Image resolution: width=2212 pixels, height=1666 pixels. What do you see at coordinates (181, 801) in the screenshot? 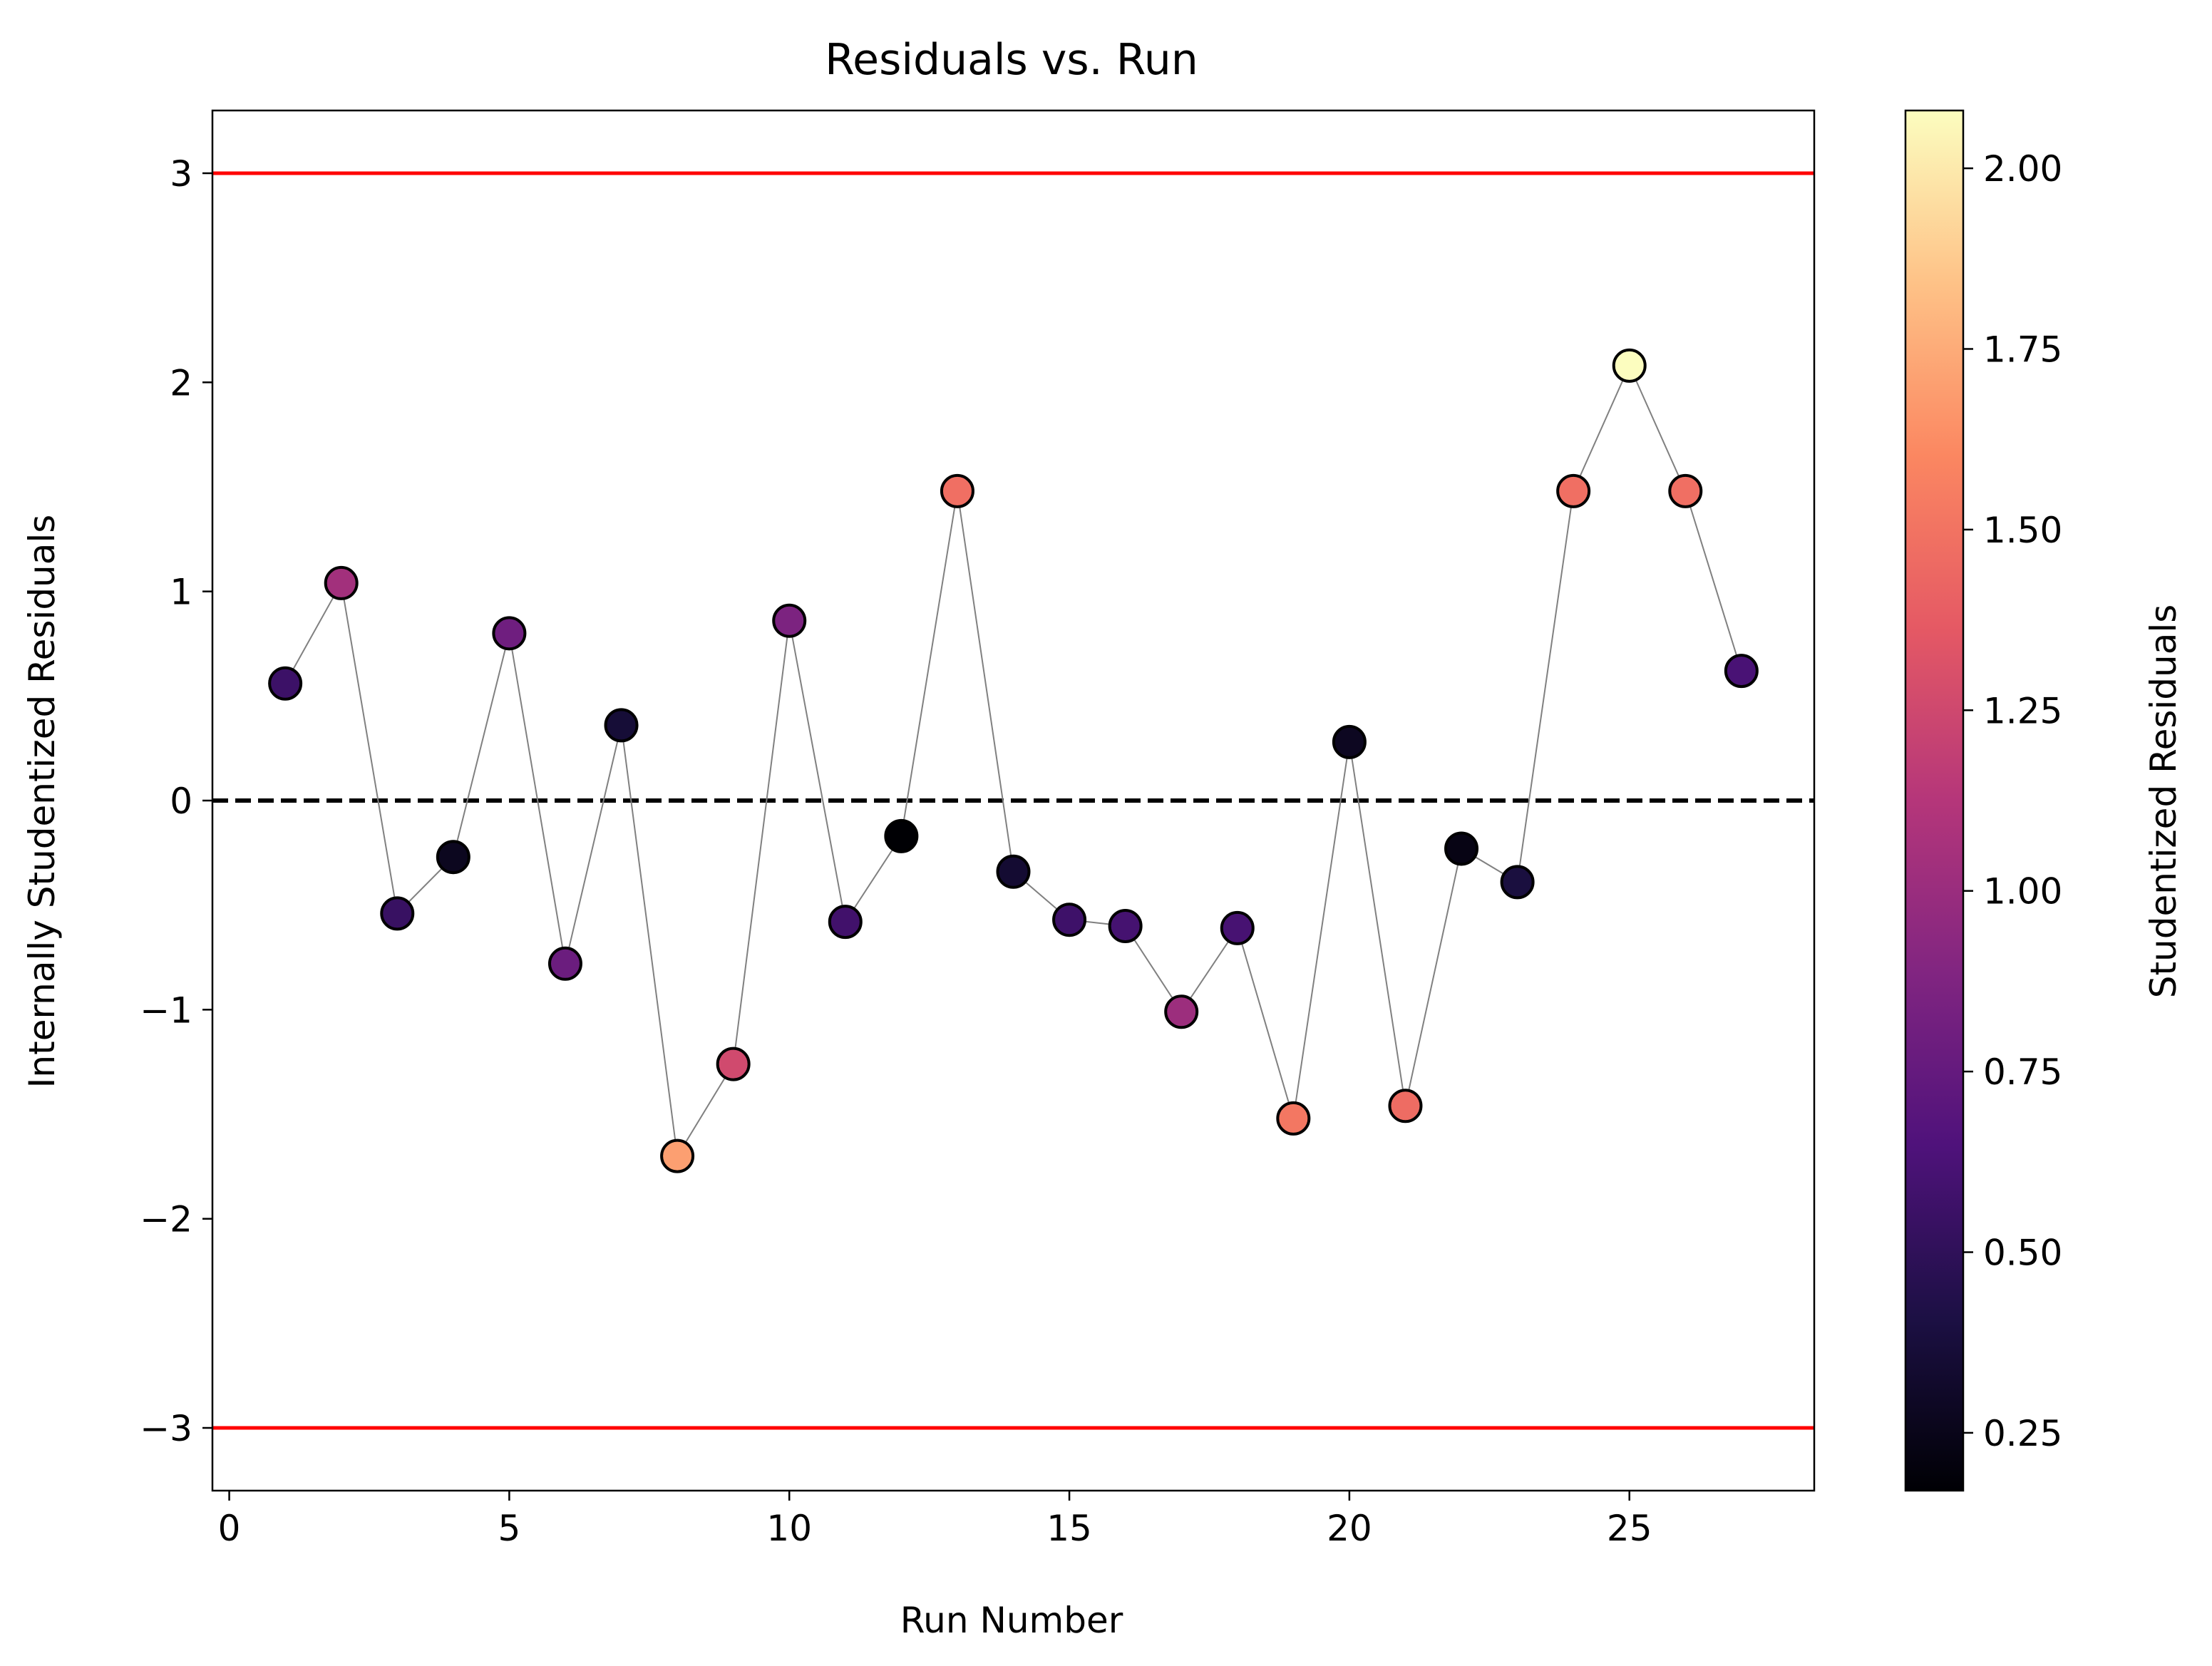
I see `y-tick-label: 0` at bounding box center [181, 801].